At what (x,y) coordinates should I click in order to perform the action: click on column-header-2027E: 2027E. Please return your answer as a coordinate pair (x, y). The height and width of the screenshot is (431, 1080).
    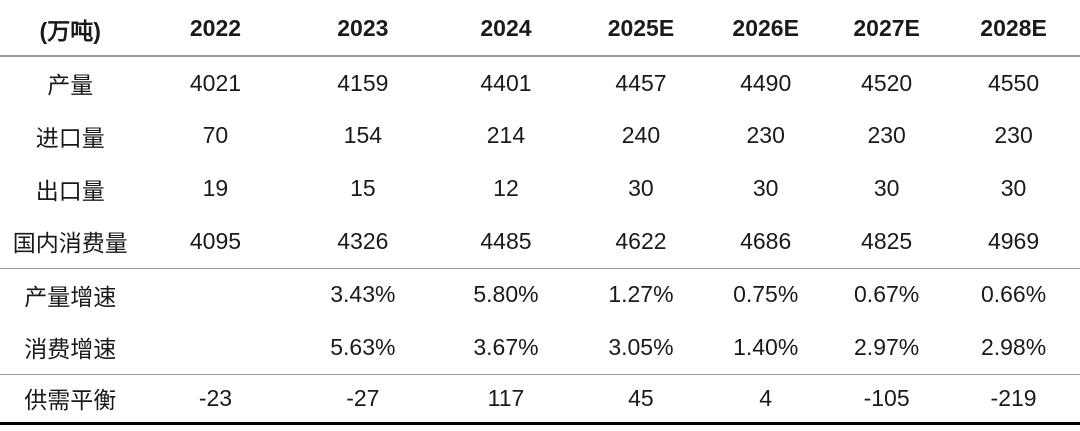
    Looking at the image, I should click on (887, 29).